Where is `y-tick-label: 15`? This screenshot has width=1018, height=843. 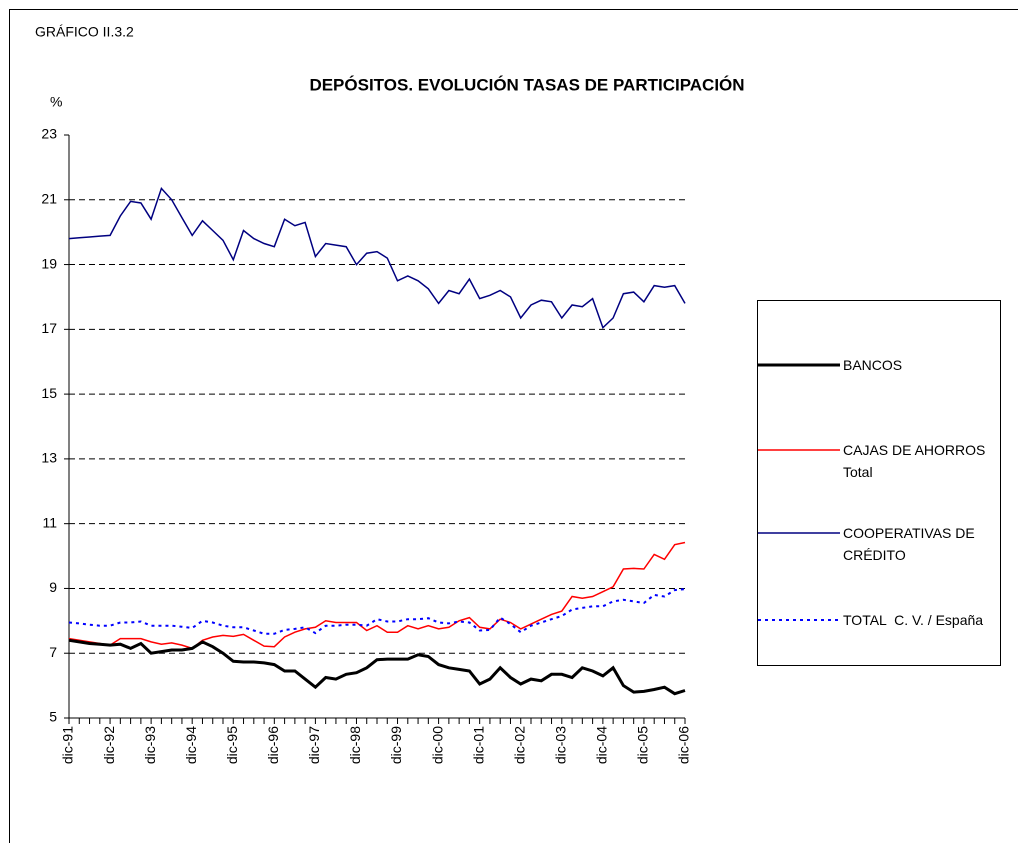 y-tick-label: 15 is located at coordinates (49, 393).